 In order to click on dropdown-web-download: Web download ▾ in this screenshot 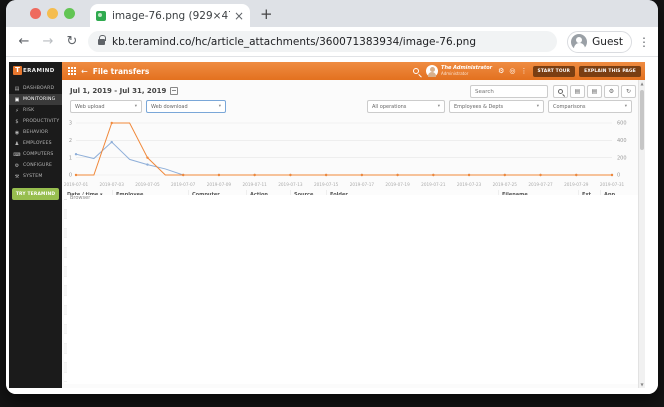, I will do `click(186, 106)`.